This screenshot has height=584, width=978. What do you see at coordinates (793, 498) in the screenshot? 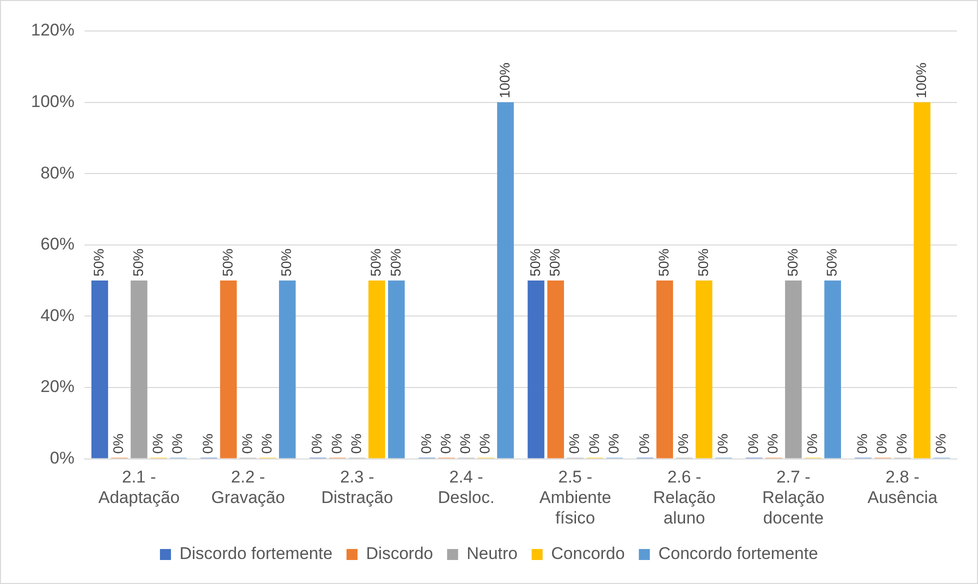
I see `x-tick-label: 2.7 - Relação docente` at bounding box center [793, 498].